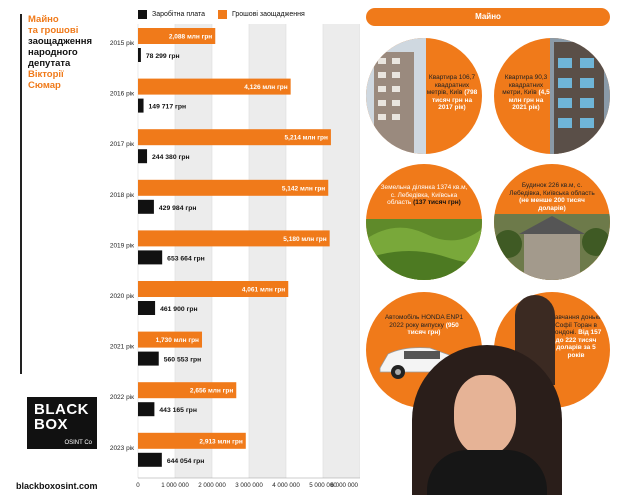  Describe the element at coordinates (122, 43) in the screenshot. I see `y-tick-label: 2015 рік` at that location.